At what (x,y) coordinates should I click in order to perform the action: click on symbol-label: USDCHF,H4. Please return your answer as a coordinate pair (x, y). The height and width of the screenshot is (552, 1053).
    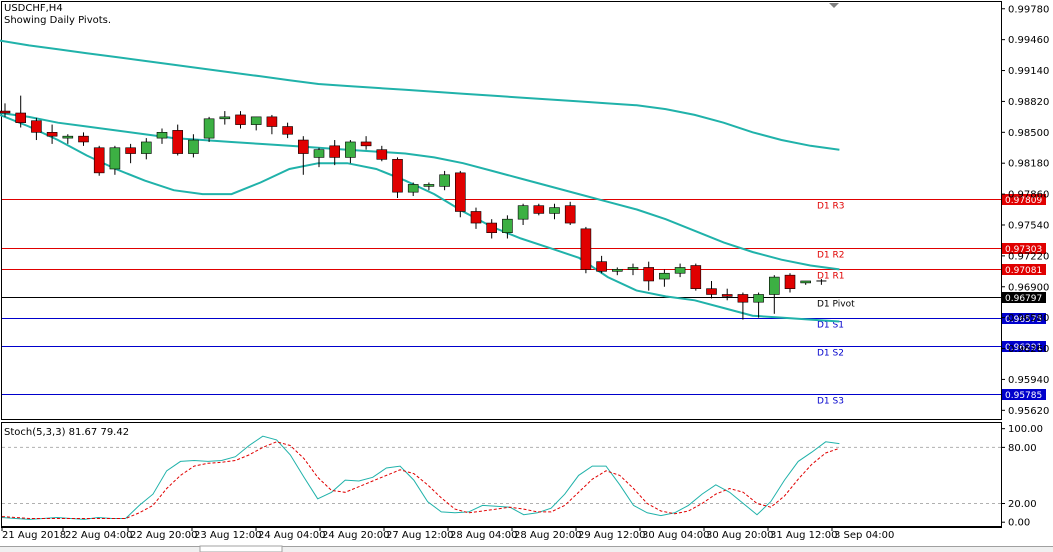
    Looking at the image, I should click on (33, 8).